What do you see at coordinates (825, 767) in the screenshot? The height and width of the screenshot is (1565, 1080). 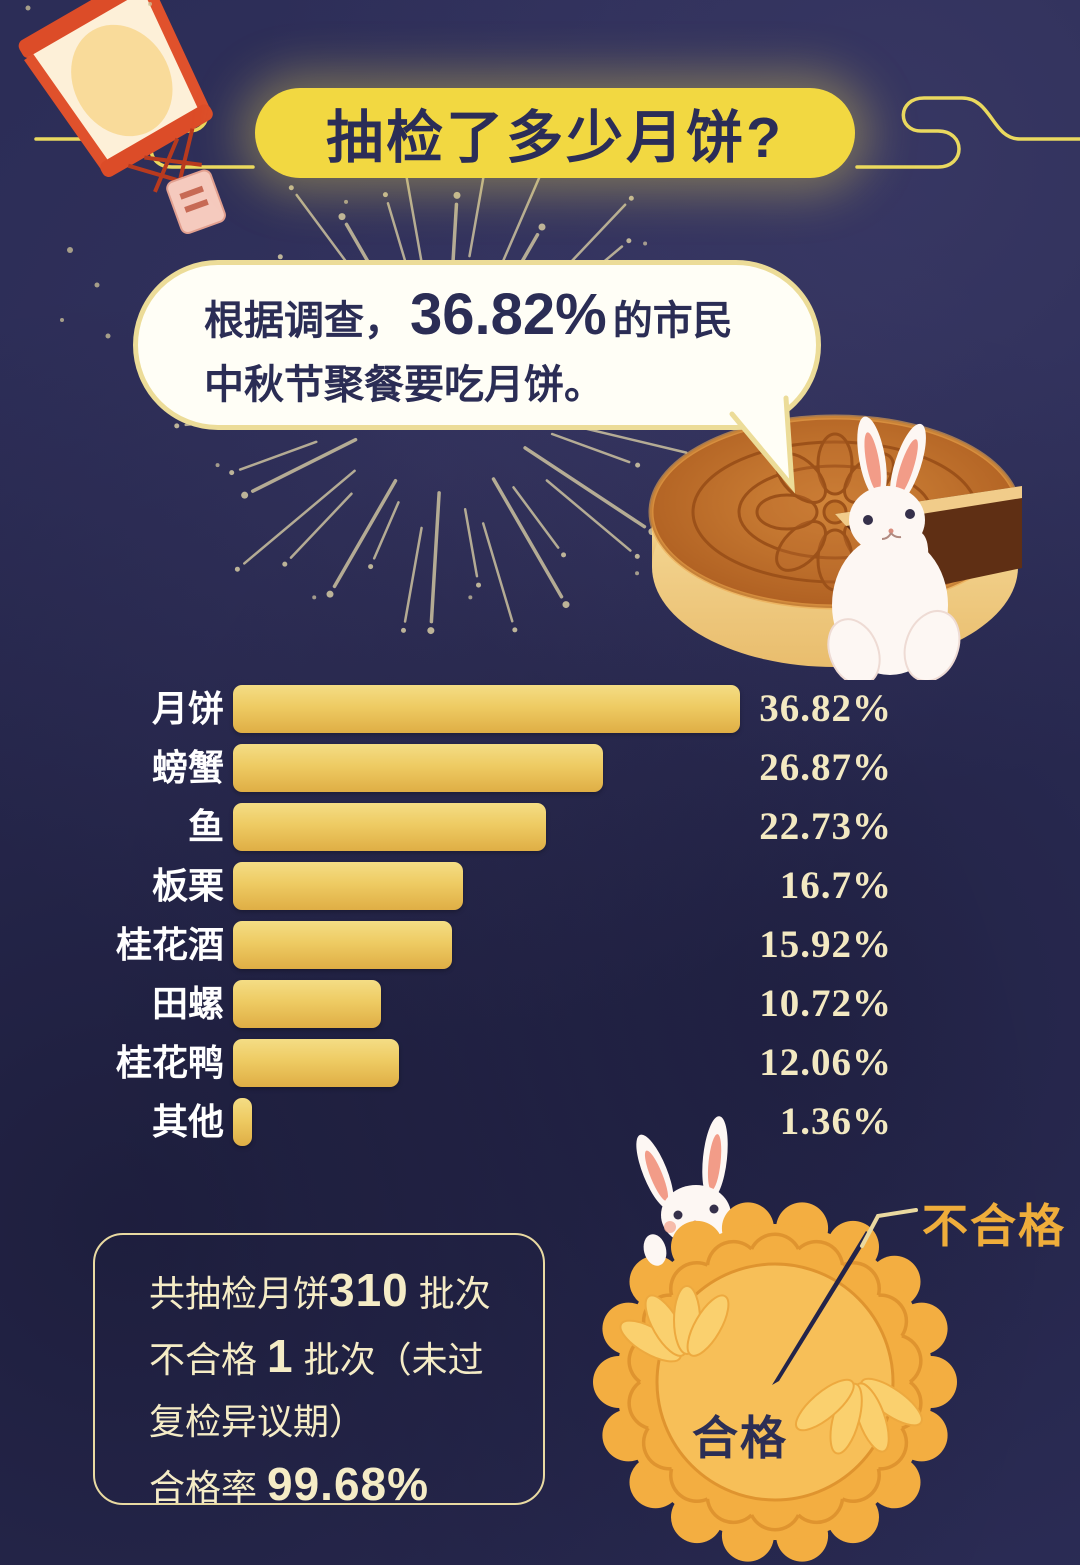 I see `chart-value-label: 26.87%` at bounding box center [825, 767].